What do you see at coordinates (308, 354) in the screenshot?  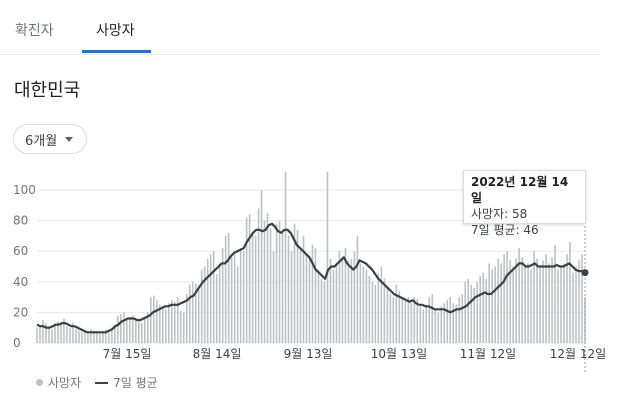 I see `x-tick-label: 9월 13일` at bounding box center [308, 354].